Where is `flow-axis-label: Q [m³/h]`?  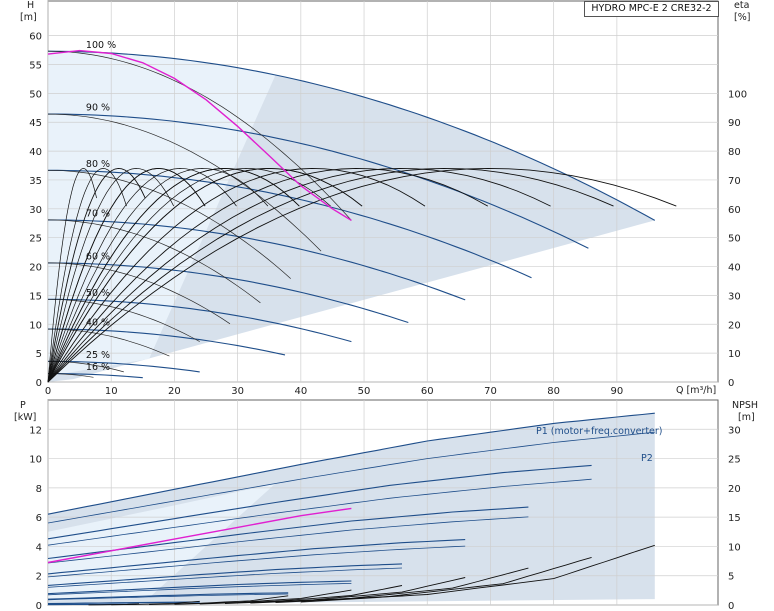 flow-axis-label: Q [m³/h] is located at coordinates (696, 390).